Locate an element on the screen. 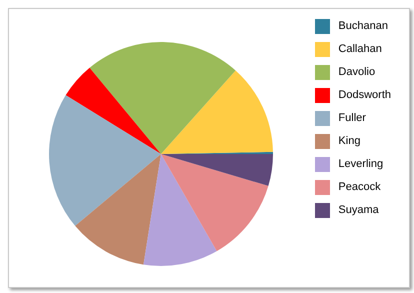 The image size is (414, 293). legend-label: Leverling is located at coordinates (361, 164).